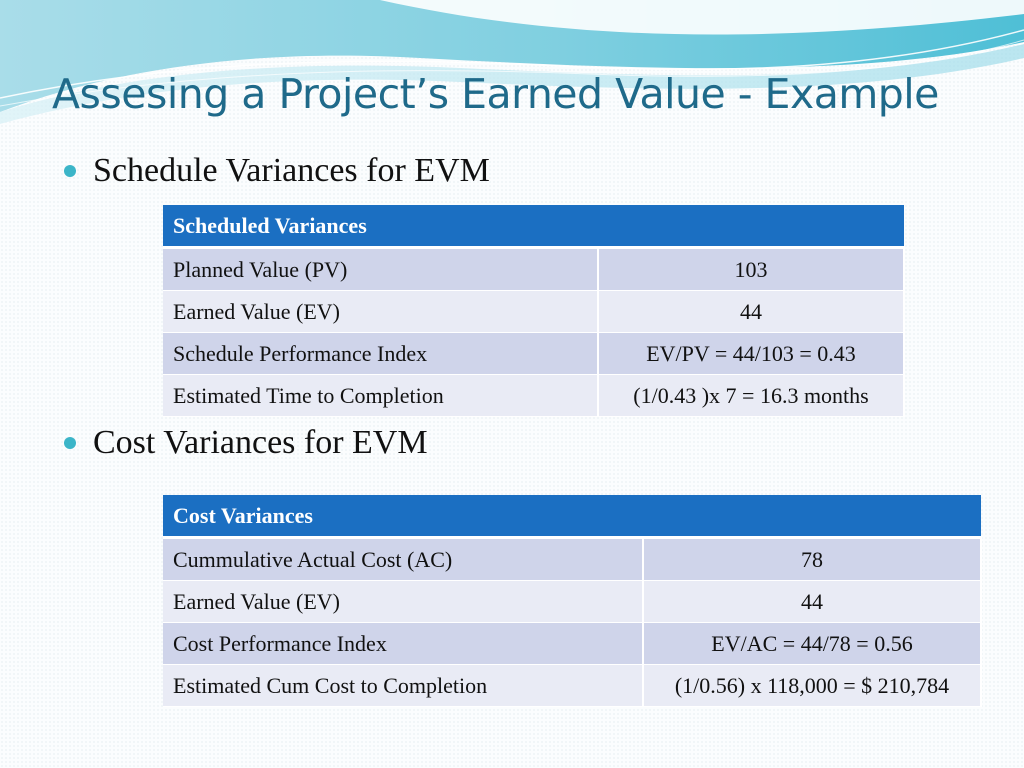 This screenshot has height=768, width=1024. I want to click on row-value: EV/PV = 44/103 = 0.43, so click(752, 353).